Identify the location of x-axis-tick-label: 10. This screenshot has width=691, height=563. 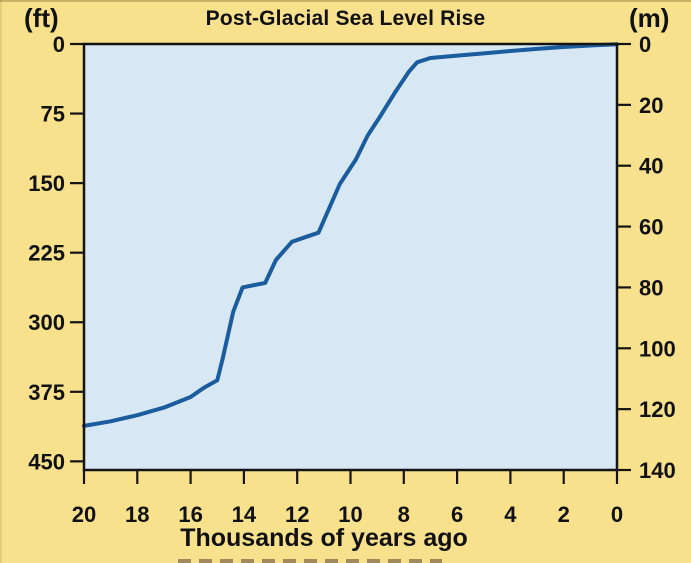
(350, 514).